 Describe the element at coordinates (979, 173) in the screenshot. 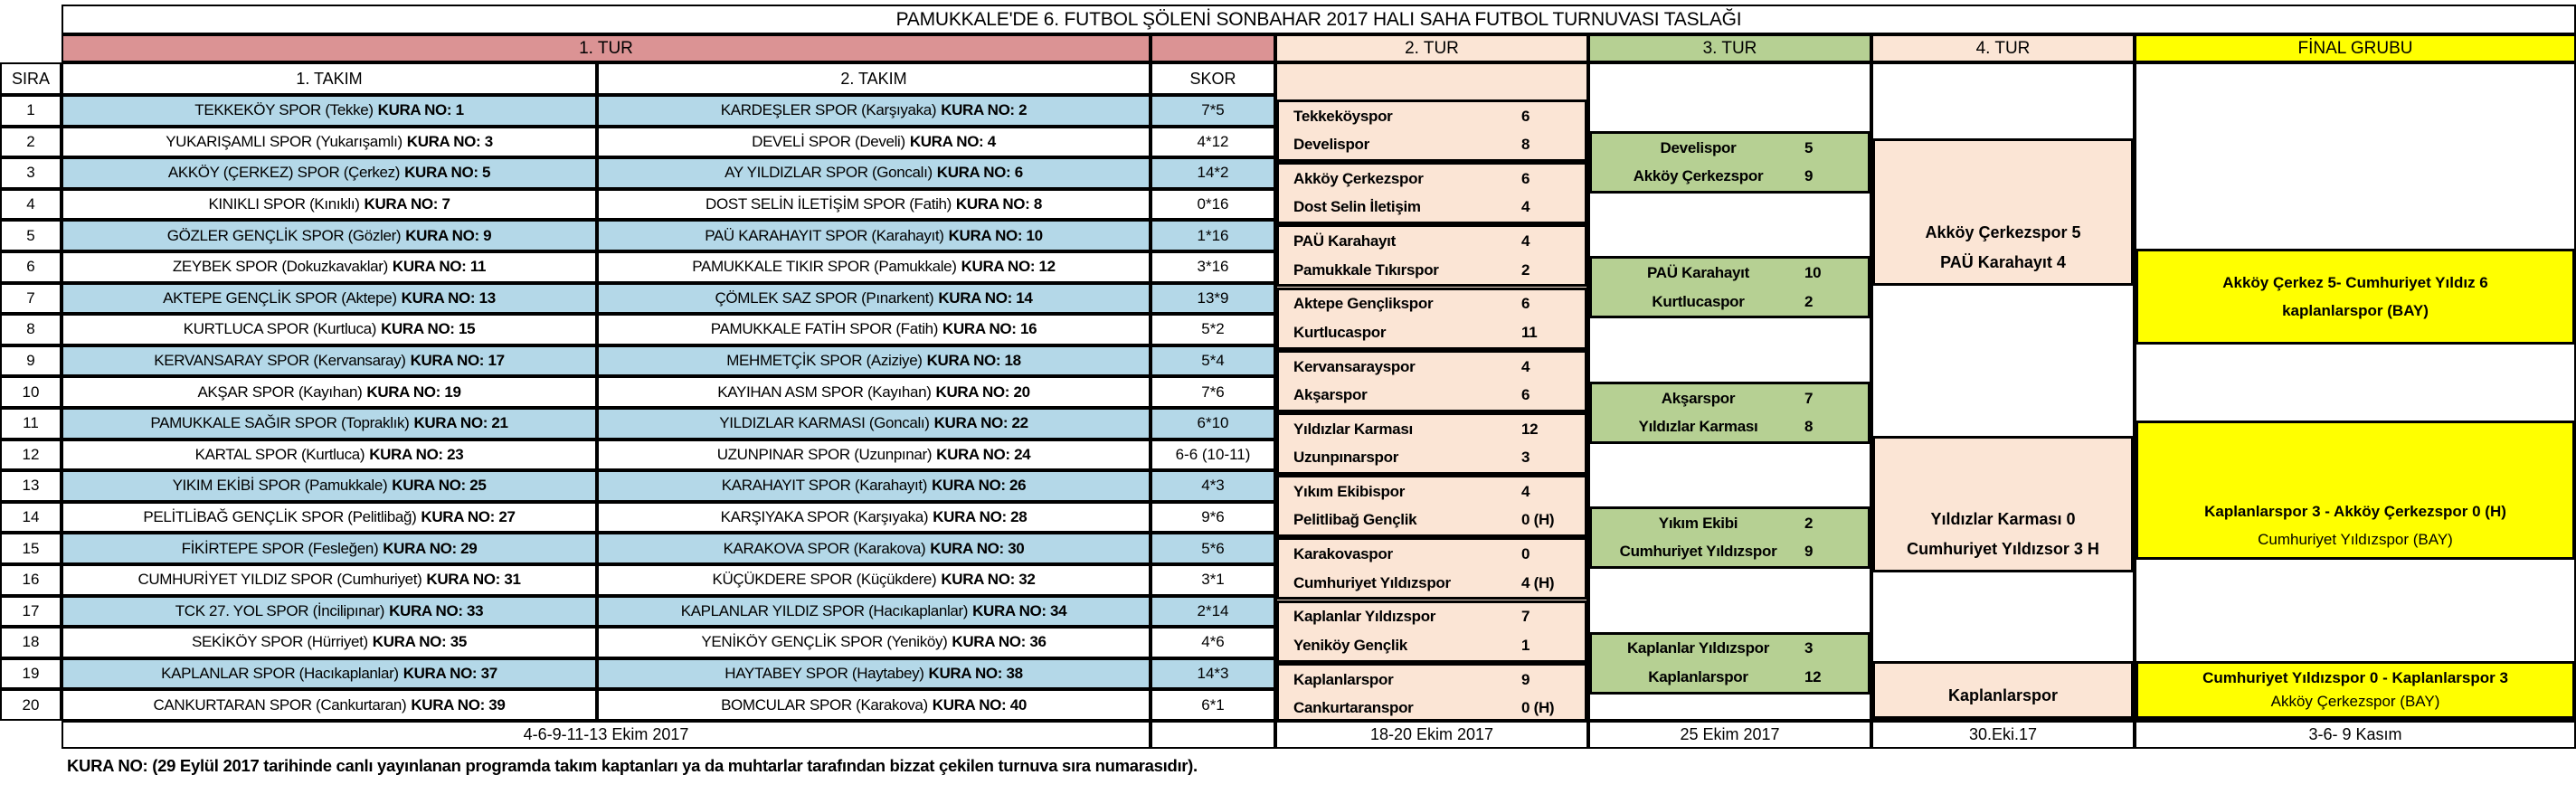

I see `team2-kura-no: KURA NO: 6` at that location.